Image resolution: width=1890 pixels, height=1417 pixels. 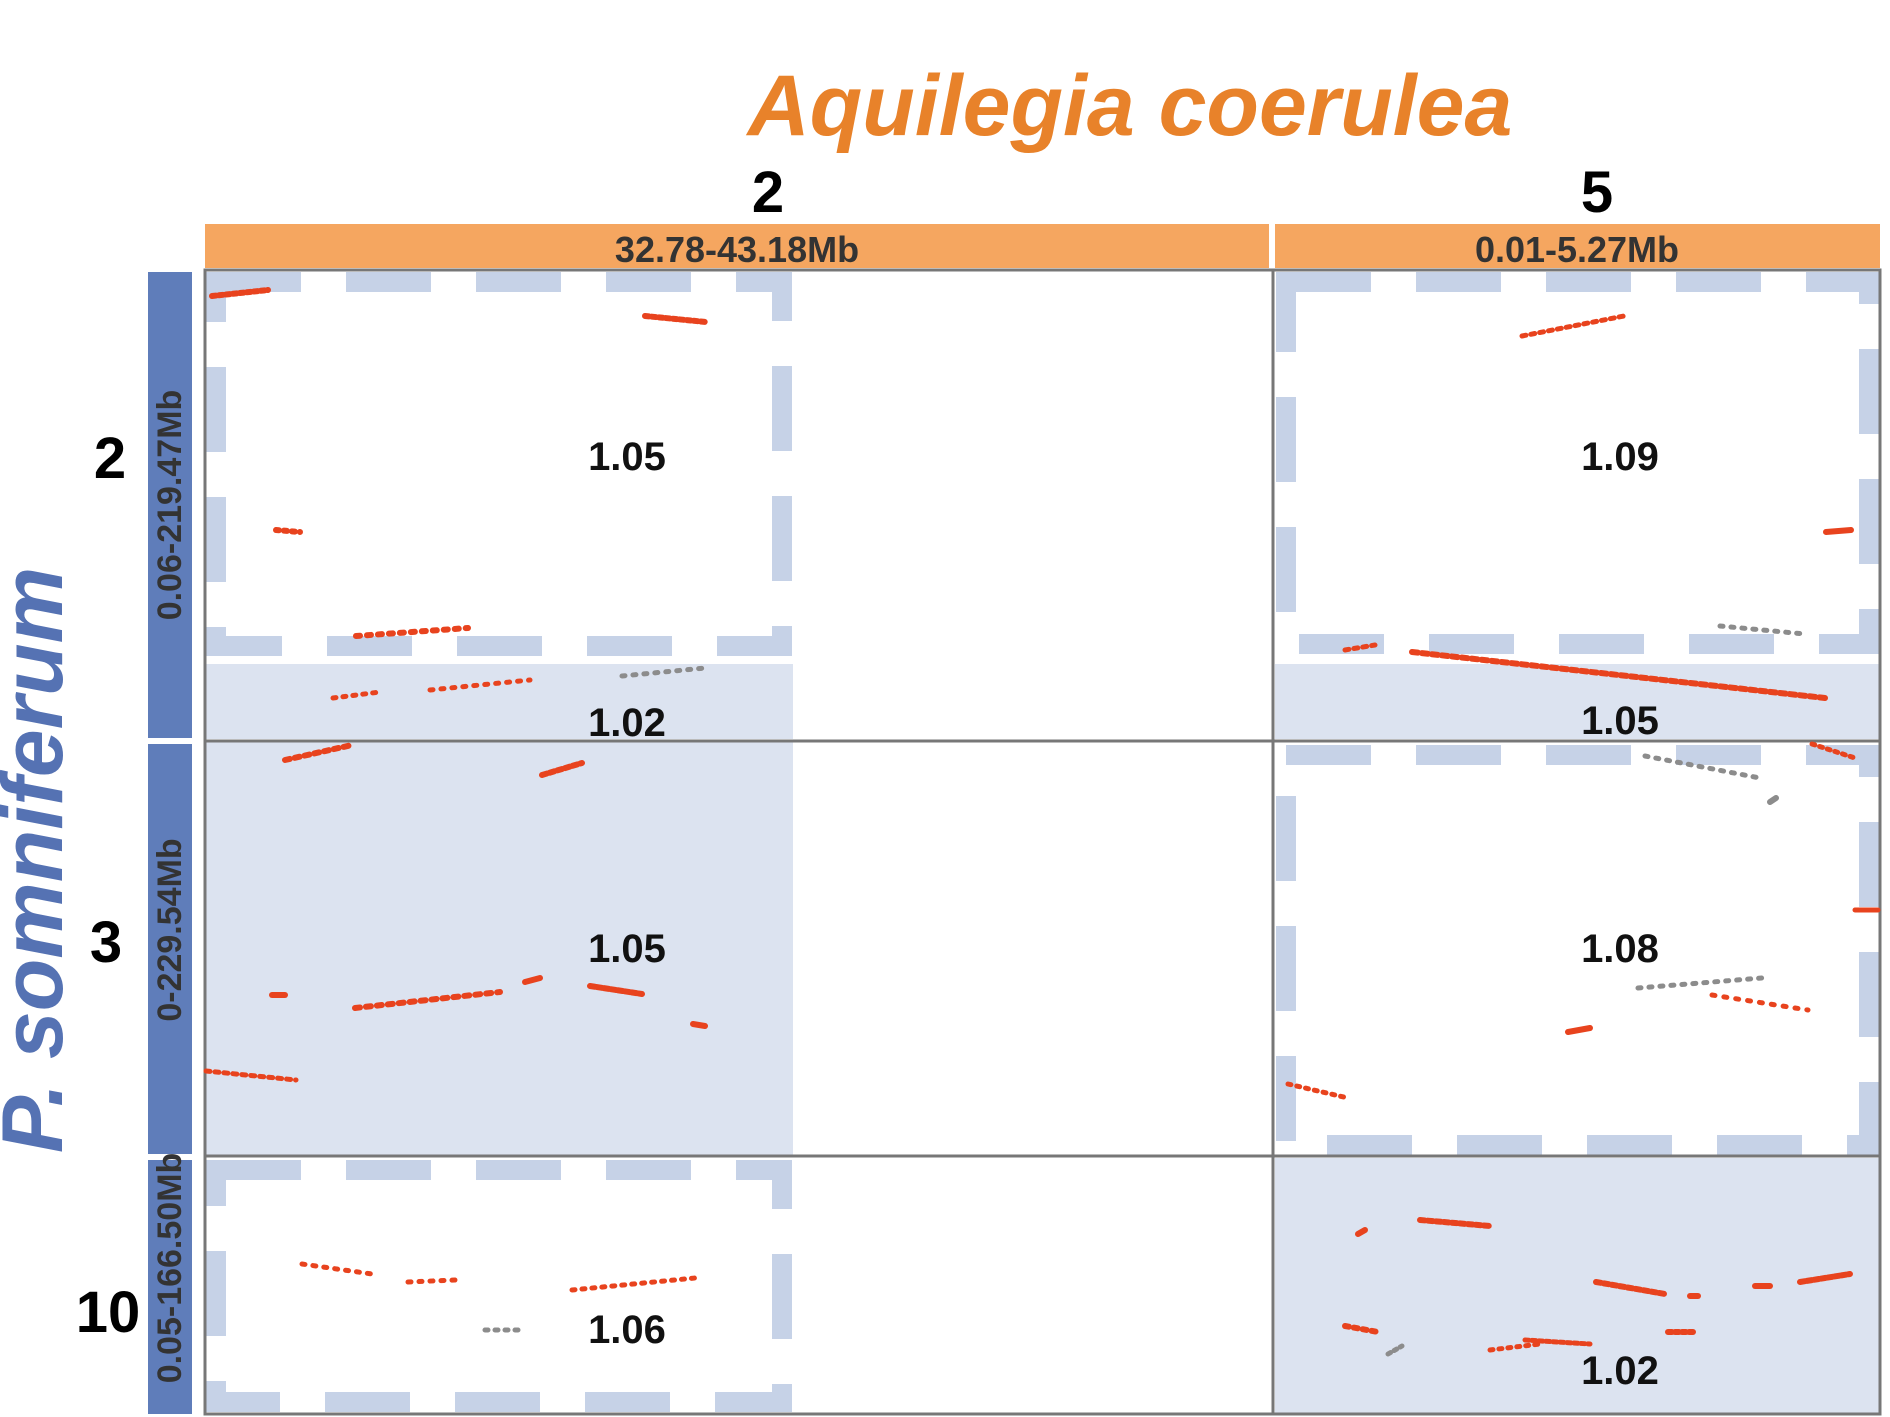 What do you see at coordinates (499, 701) in the screenshot?
I see `highlight-2-2b` at bounding box center [499, 701].